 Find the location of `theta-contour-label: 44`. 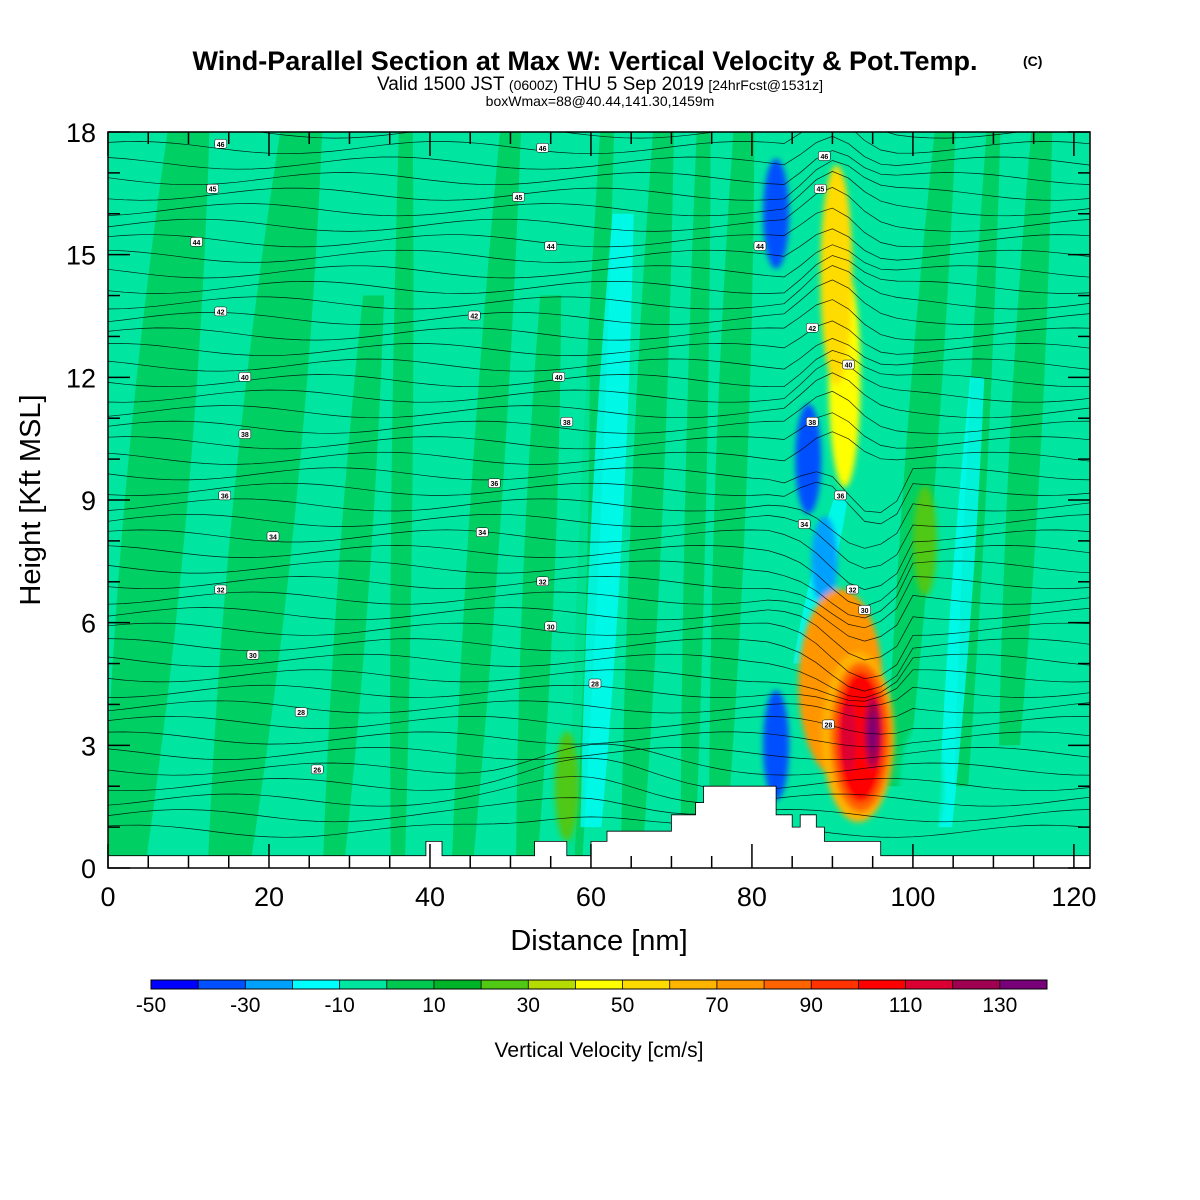

theta-contour-label: 44 is located at coordinates (550, 246).